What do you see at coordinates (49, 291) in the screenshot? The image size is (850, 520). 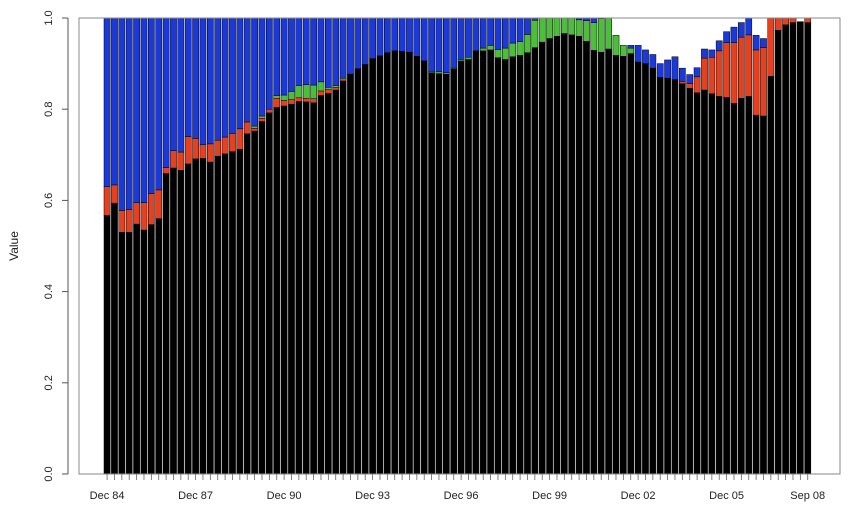 I see `y-tick-label: 0.4` at bounding box center [49, 291].